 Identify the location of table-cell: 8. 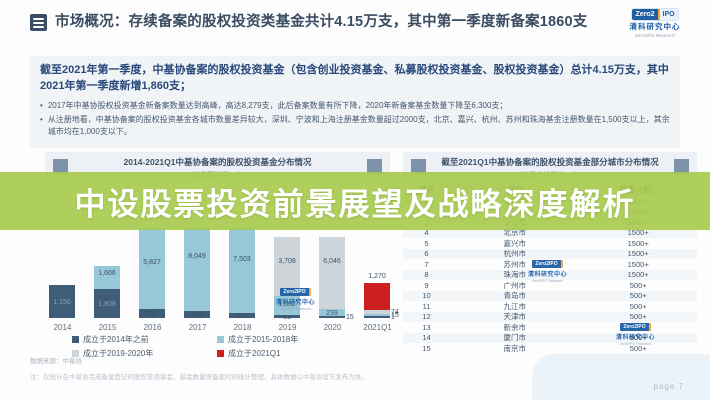
(426, 274).